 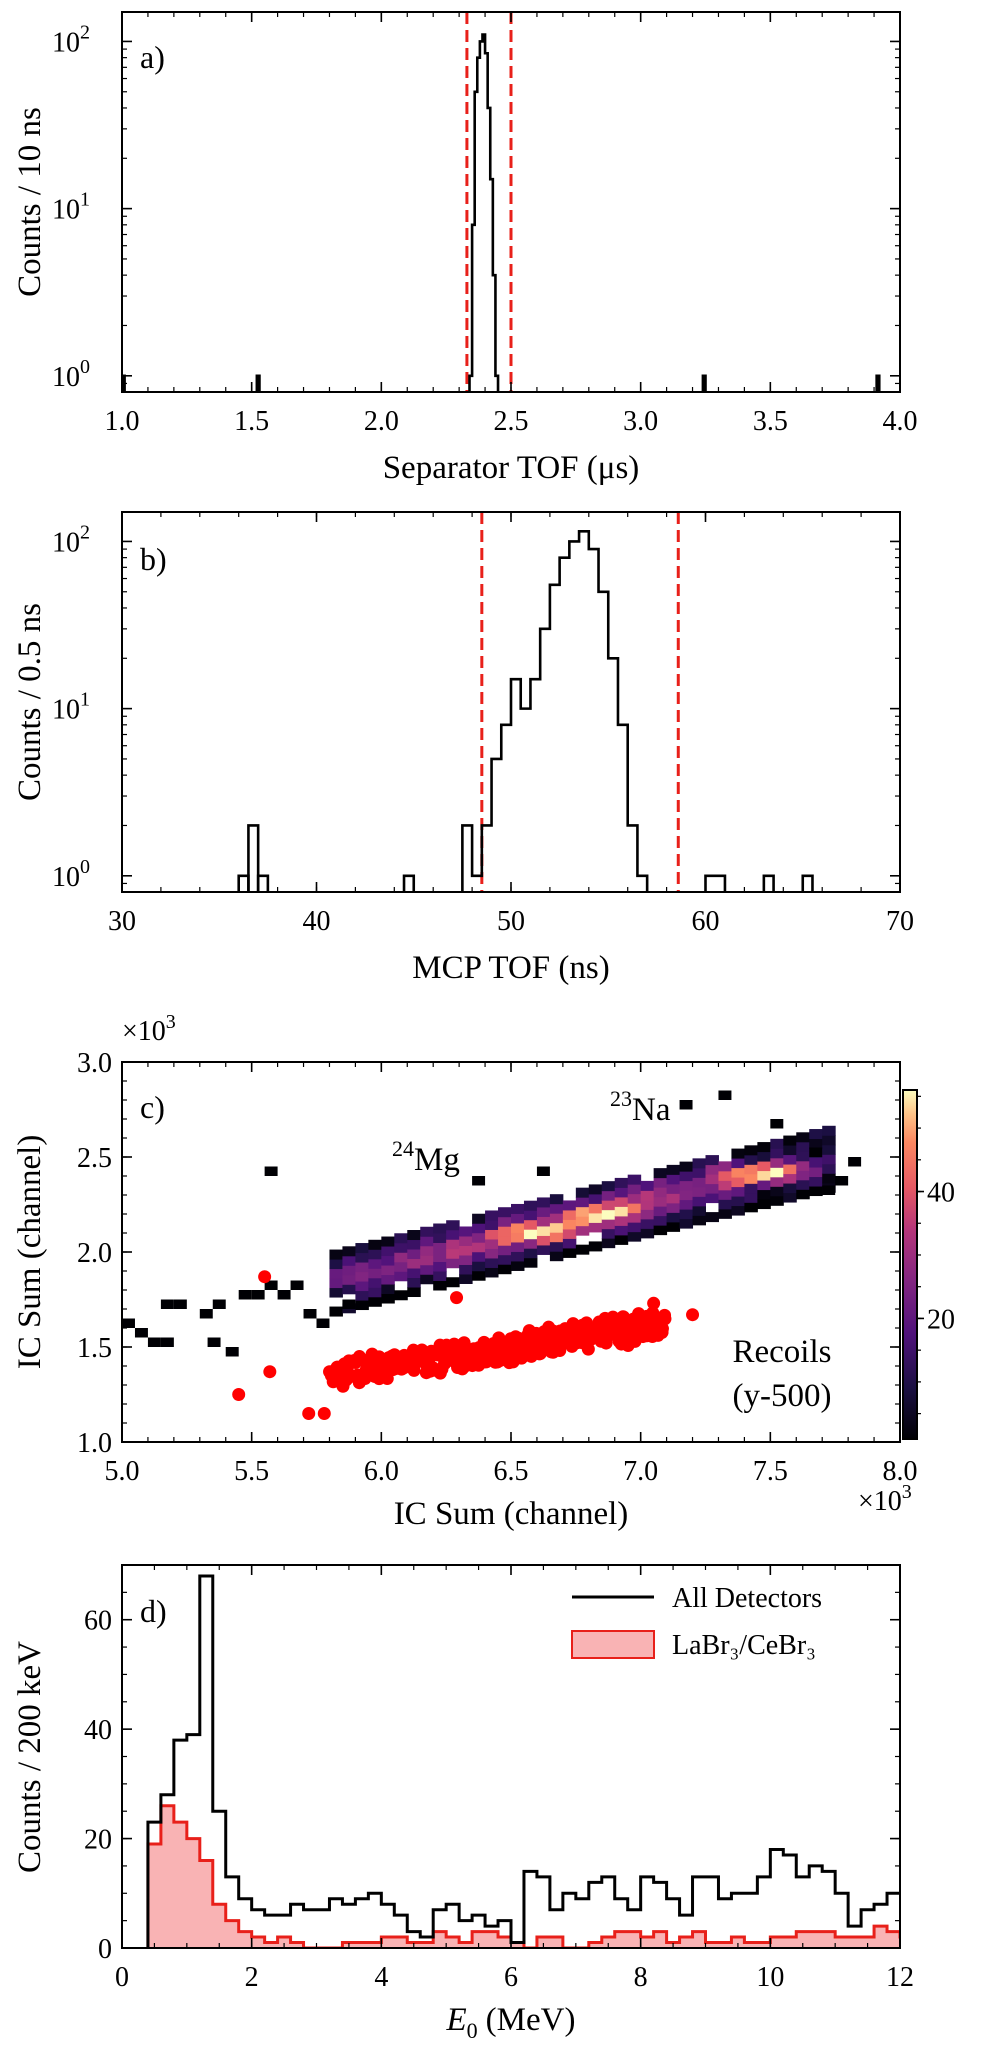 What do you see at coordinates (640, 421) in the screenshot?
I see `panel-a-xtick-label-4: 3.0` at bounding box center [640, 421].